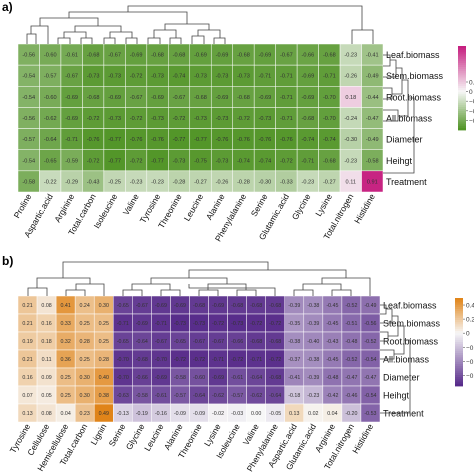  What do you see at coordinates (350, 77) in the screenshot?
I see `cell-value-label: -0.26` at bounding box center [350, 77].